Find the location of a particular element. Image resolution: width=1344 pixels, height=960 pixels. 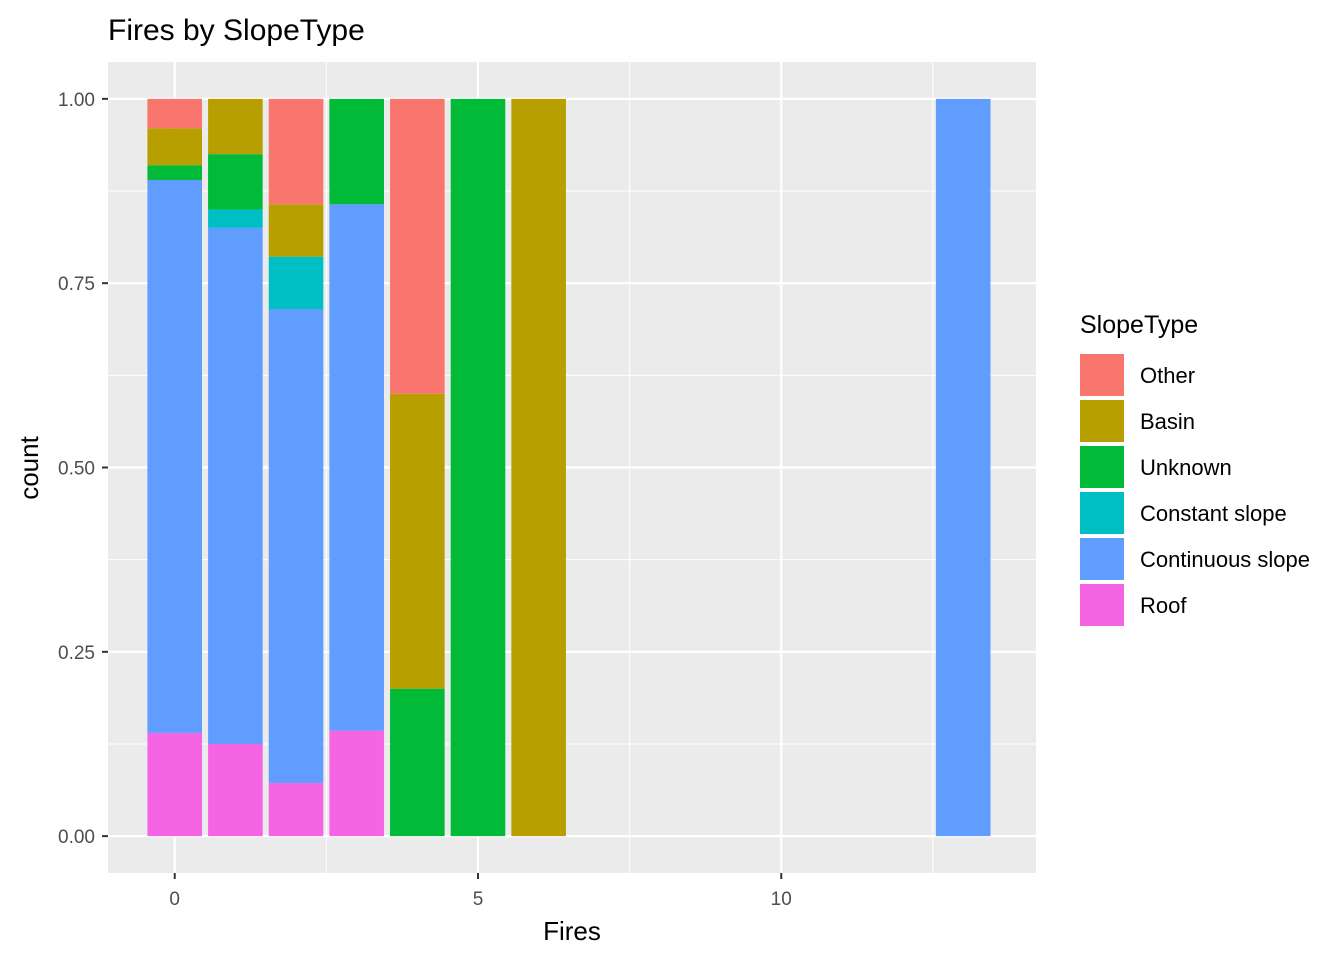

y-axis-ticks: 0.00 0.25 0.50 0.75 1.00 is located at coordinates (83, 469).